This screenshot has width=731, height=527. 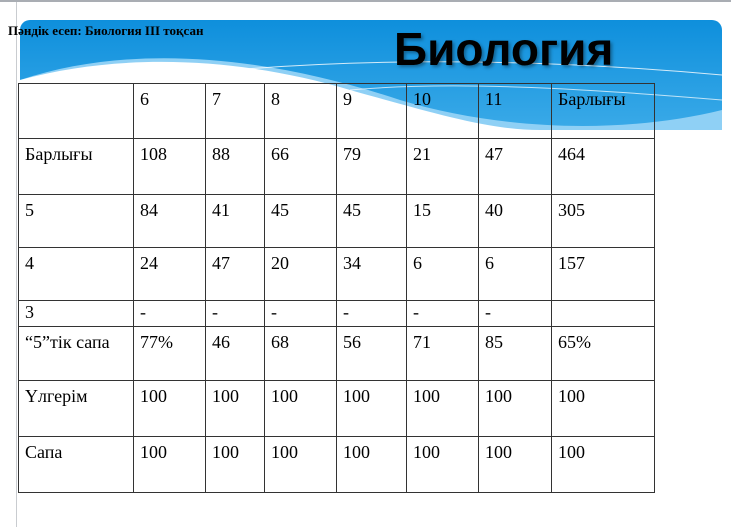 I want to click on slide-left-edge, so click(x=16, y=264).